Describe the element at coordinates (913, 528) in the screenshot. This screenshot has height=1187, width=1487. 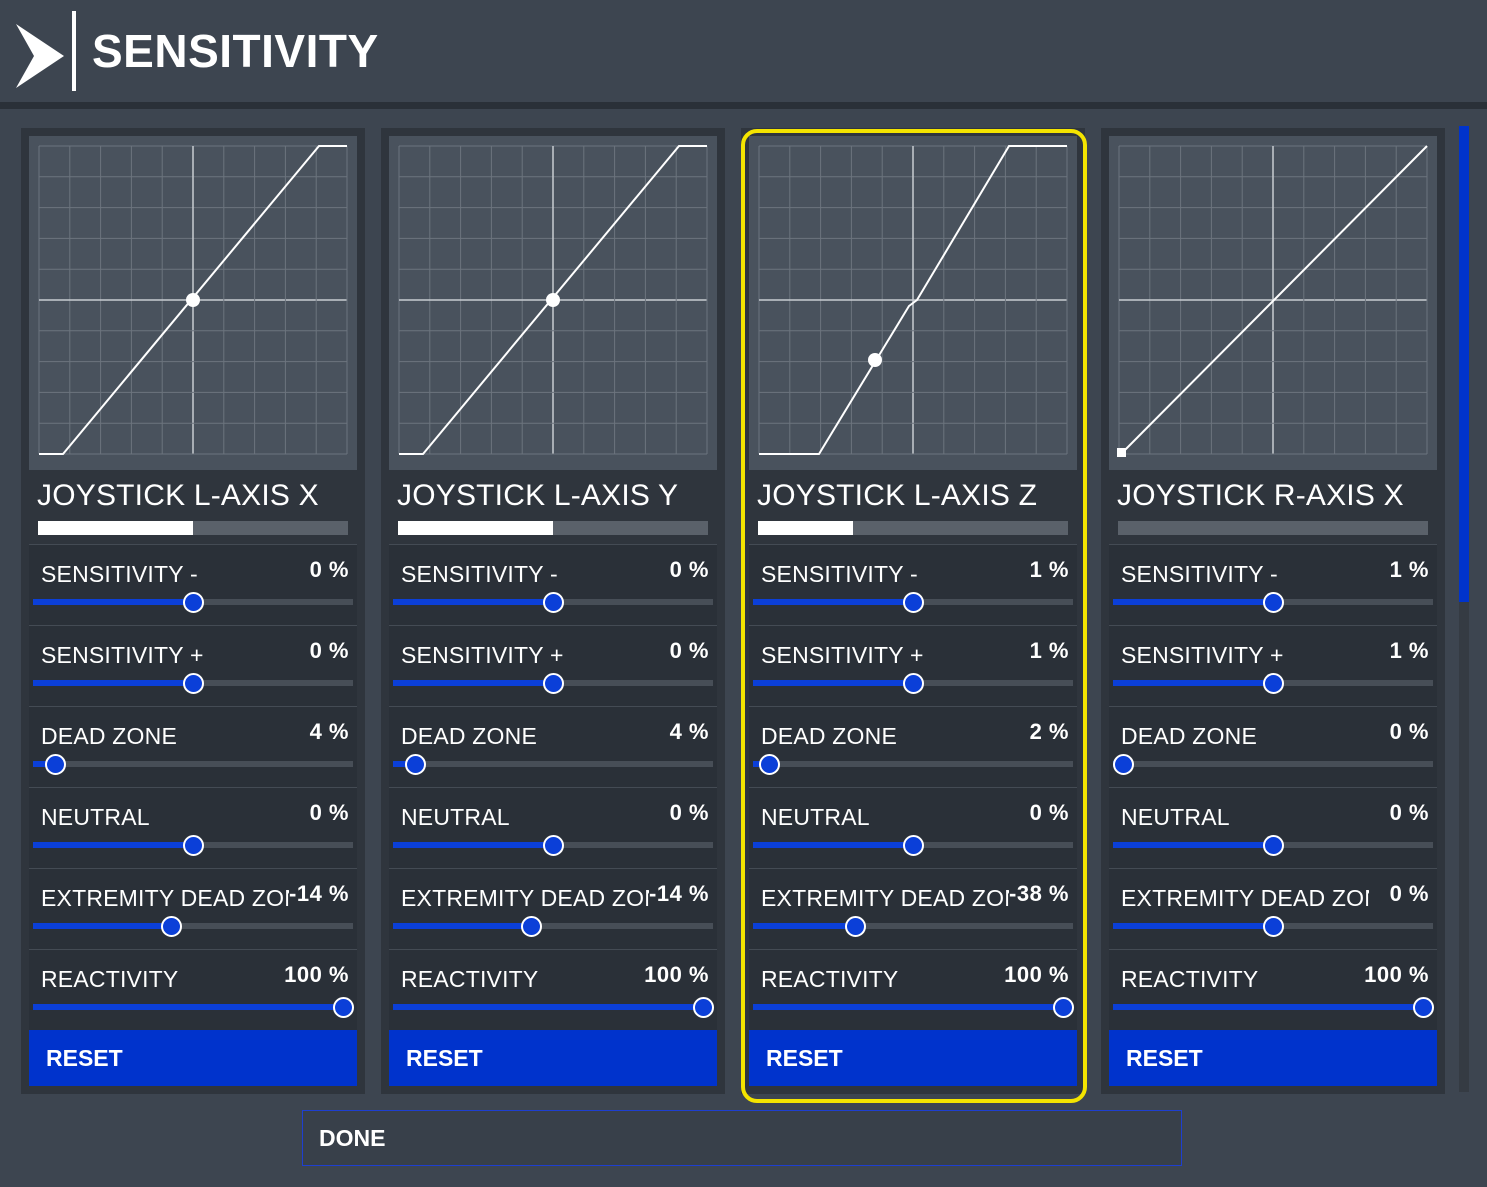
I see `axis-input-meter` at that location.